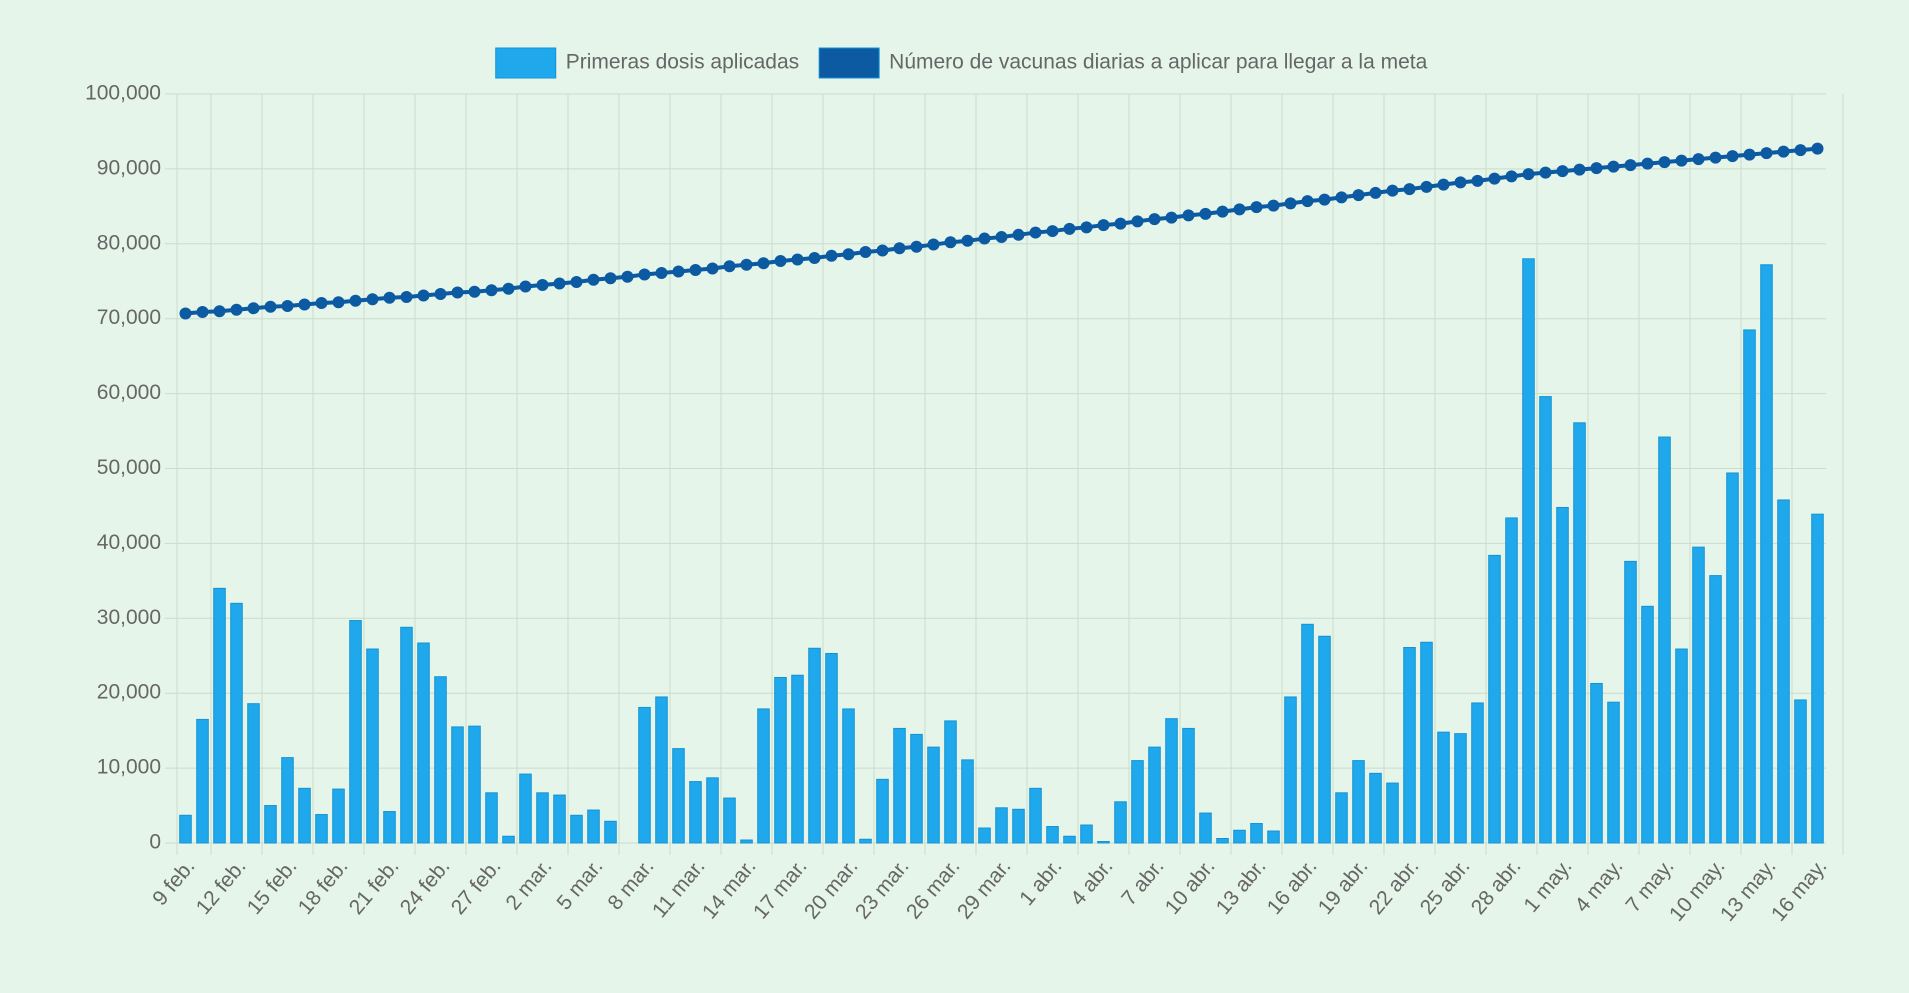  What do you see at coordinates (374, 887) in the screenshot?
I see `x-tick-label: 21 feb.` at bounding box center [374, 887].